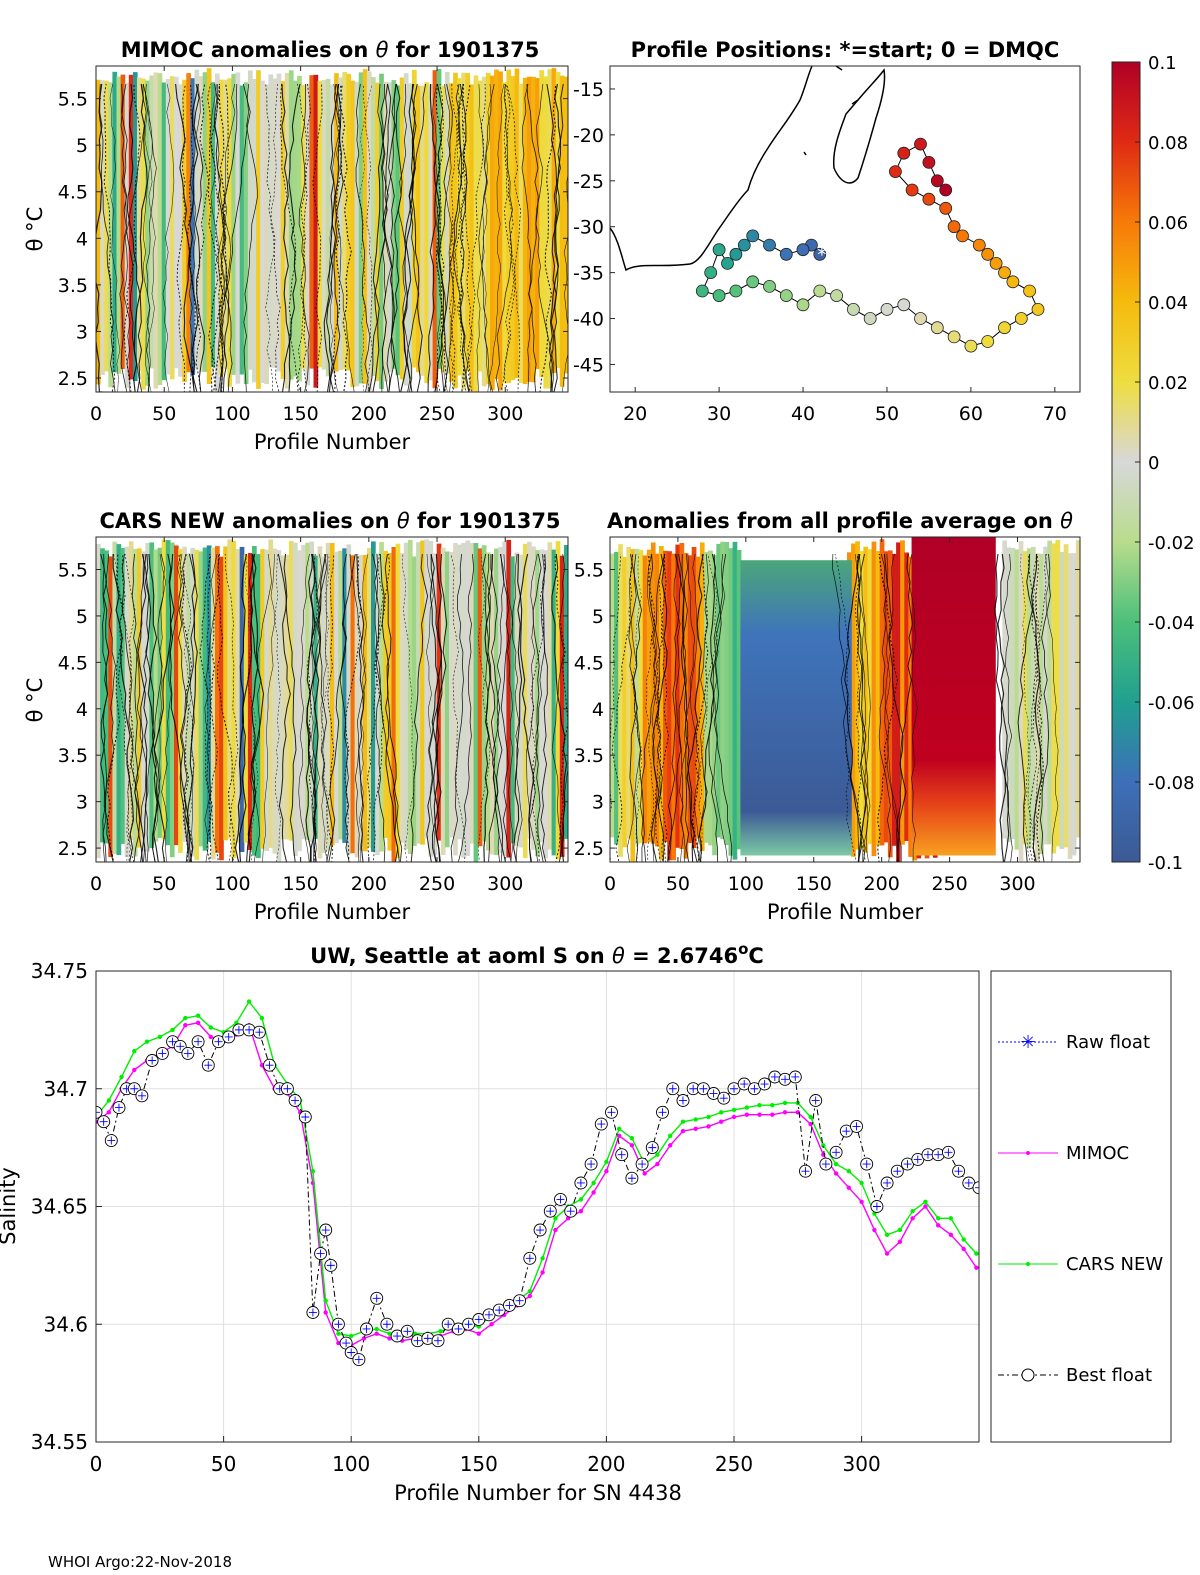  Describe the element at coordinates (589, 663) in the screenshot. I see `y-tick-label: 4.5` at that location.